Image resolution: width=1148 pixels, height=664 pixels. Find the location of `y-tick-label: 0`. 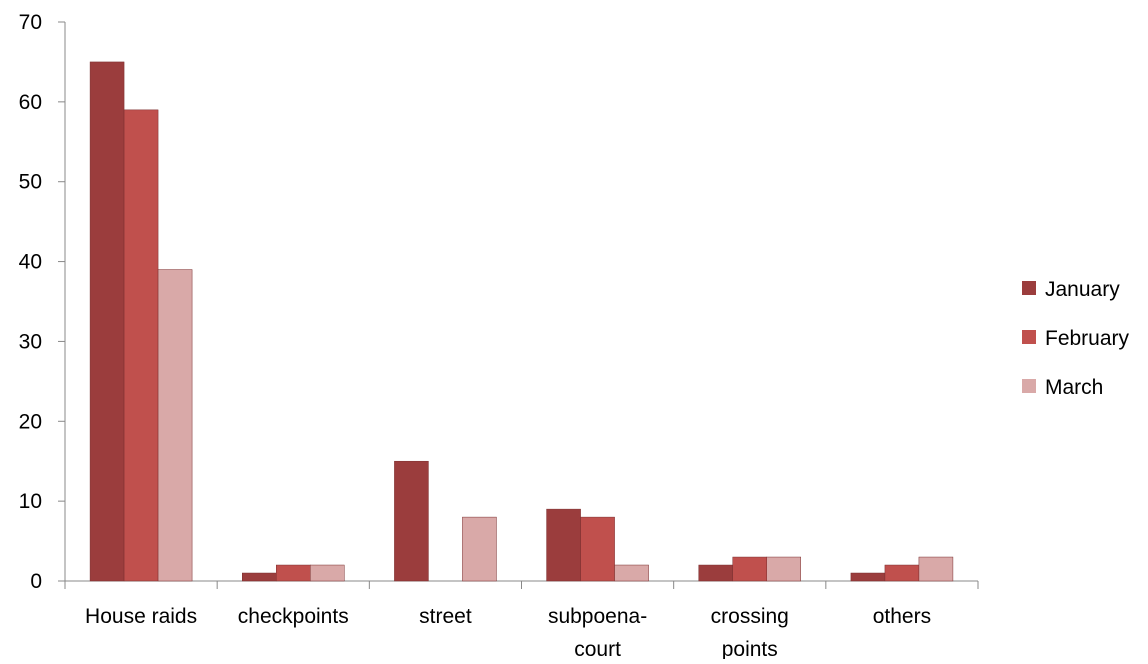

y-tick-label: 0 is located at coordinates (36, 581).